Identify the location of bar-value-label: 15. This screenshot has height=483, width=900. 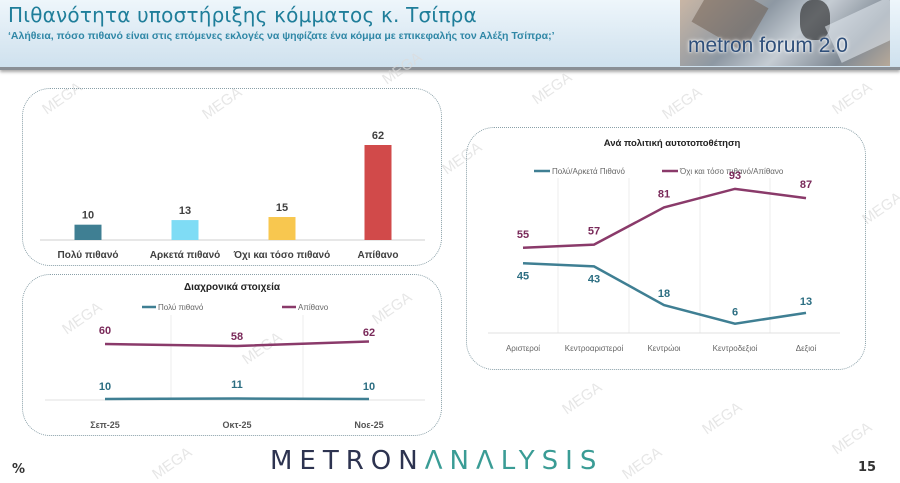
(282, 208).